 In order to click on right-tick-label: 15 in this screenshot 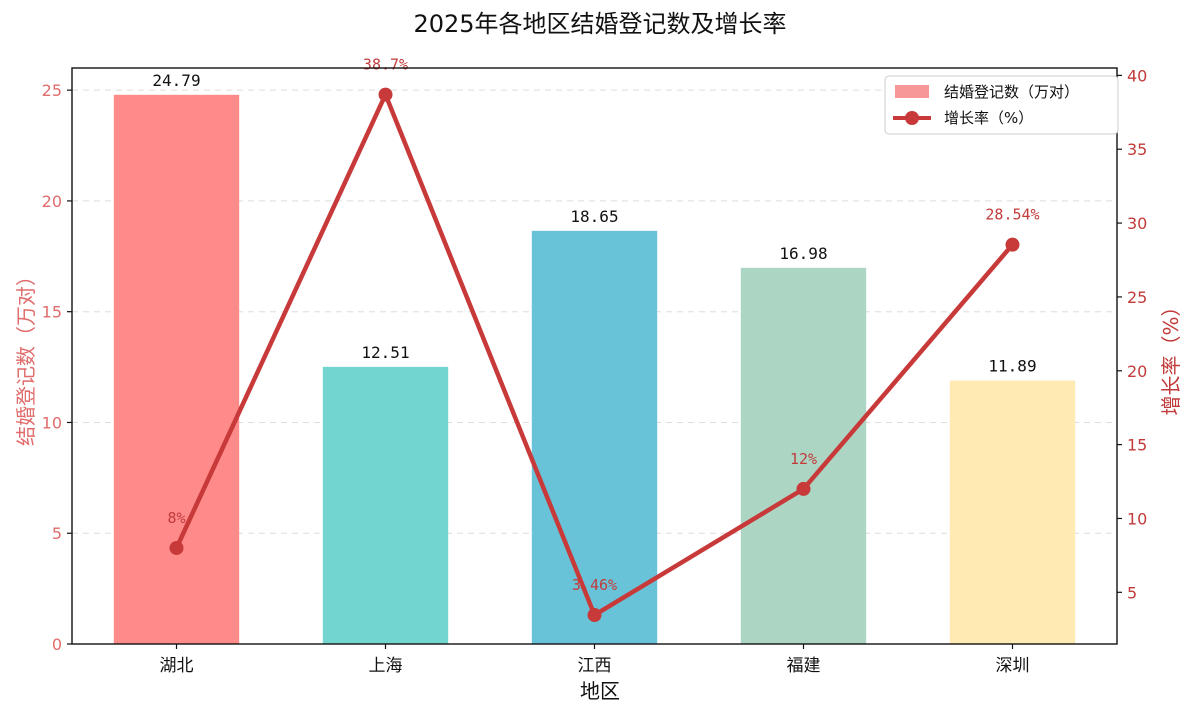, I will do `click(1137, 445)`.